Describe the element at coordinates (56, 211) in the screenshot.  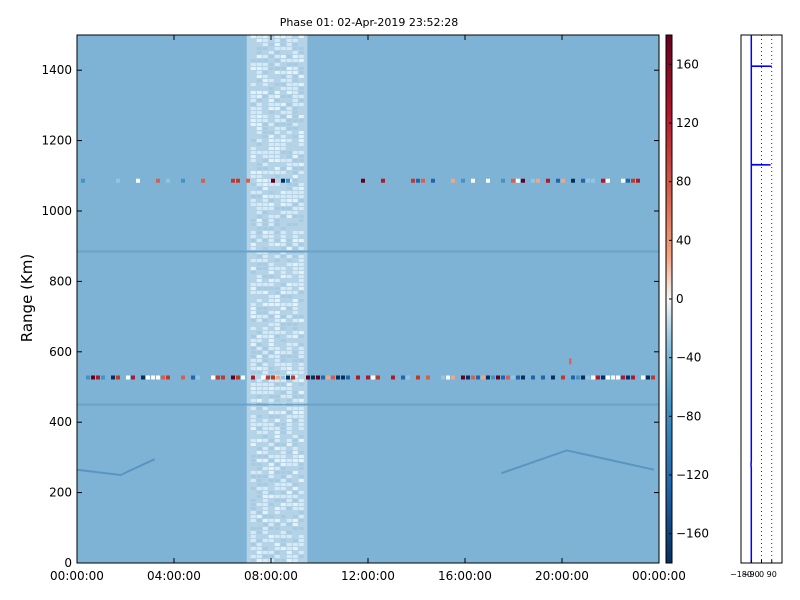
I see `y-tick-label: 1000` at that location.